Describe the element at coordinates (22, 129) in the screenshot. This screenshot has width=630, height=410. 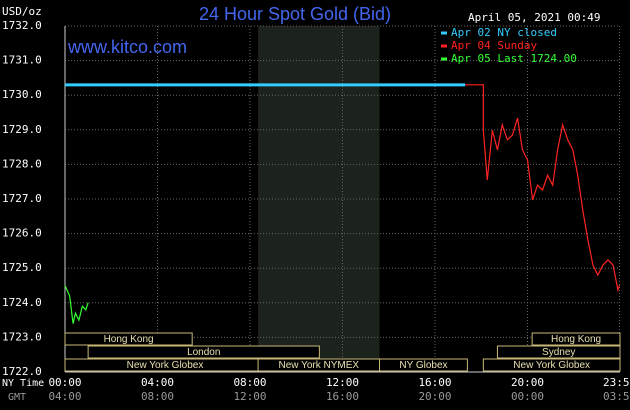
I see `y-tick-label: 1729.0` at that location.